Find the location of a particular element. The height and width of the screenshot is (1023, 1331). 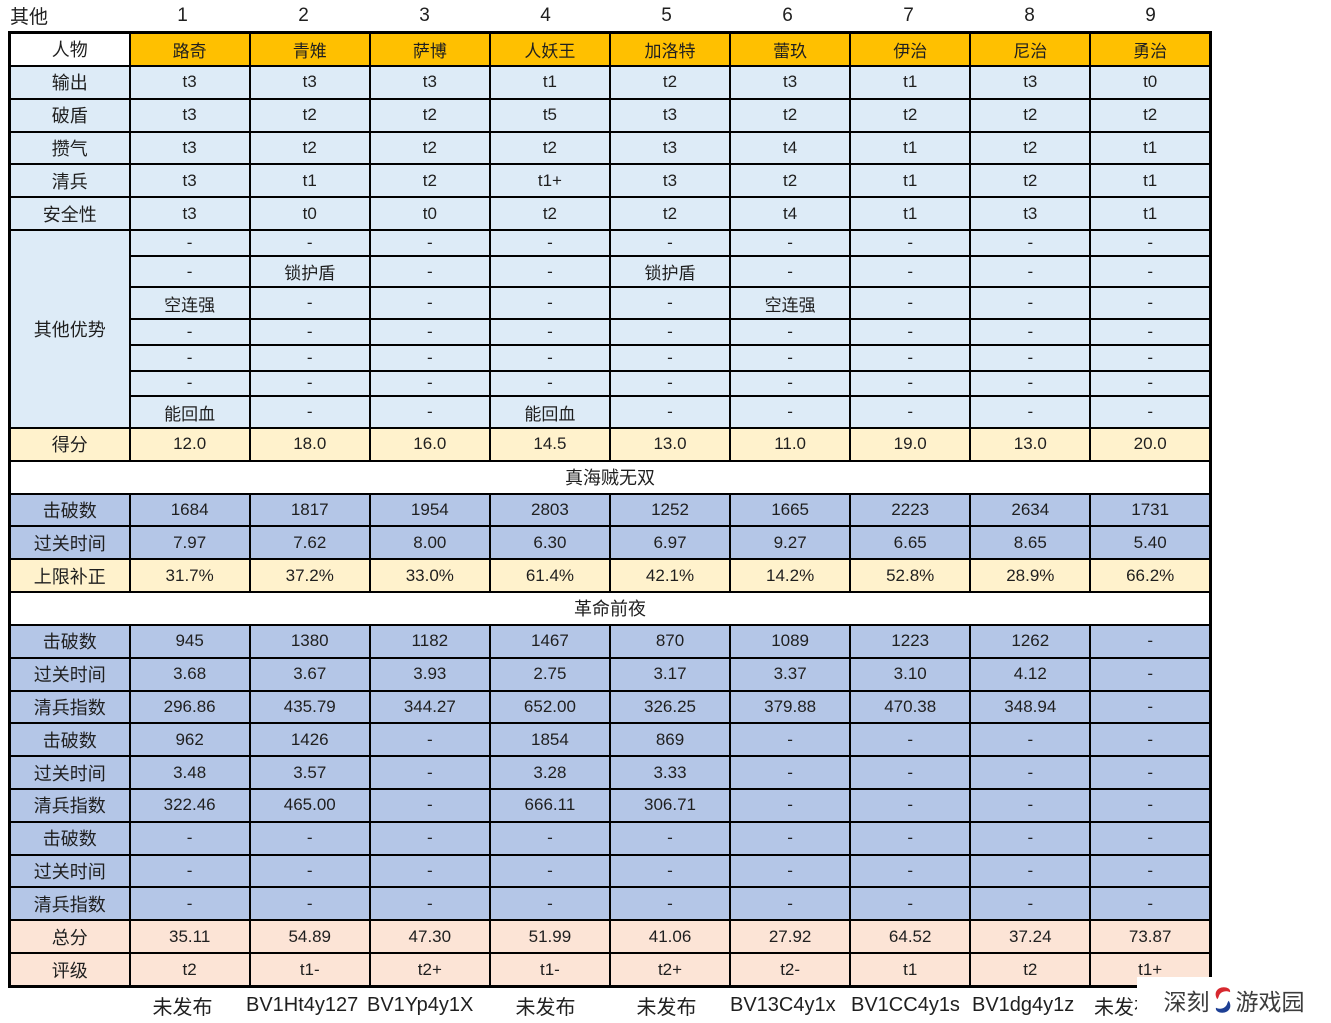

metric-row: 过关时间 - - - - - - - - - is located at coordinates (610, 871).